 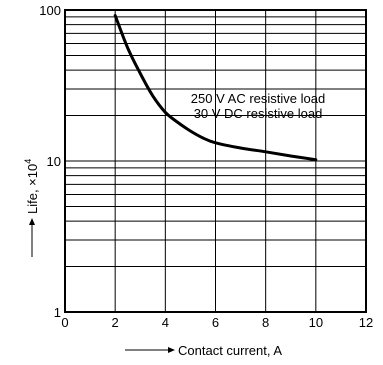 I want to click on y-tick-labels: 1 10 100, so click(x=50, y=161).